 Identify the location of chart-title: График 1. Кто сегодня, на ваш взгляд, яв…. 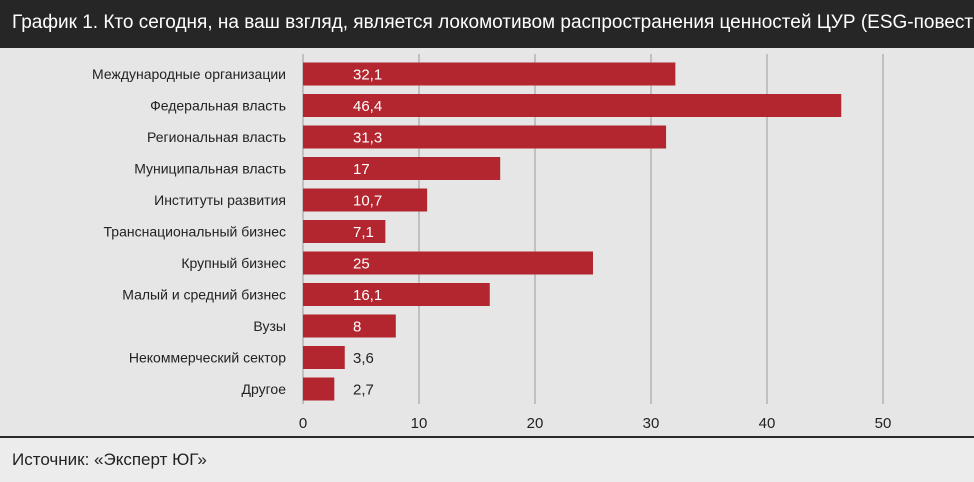
(487, 24).